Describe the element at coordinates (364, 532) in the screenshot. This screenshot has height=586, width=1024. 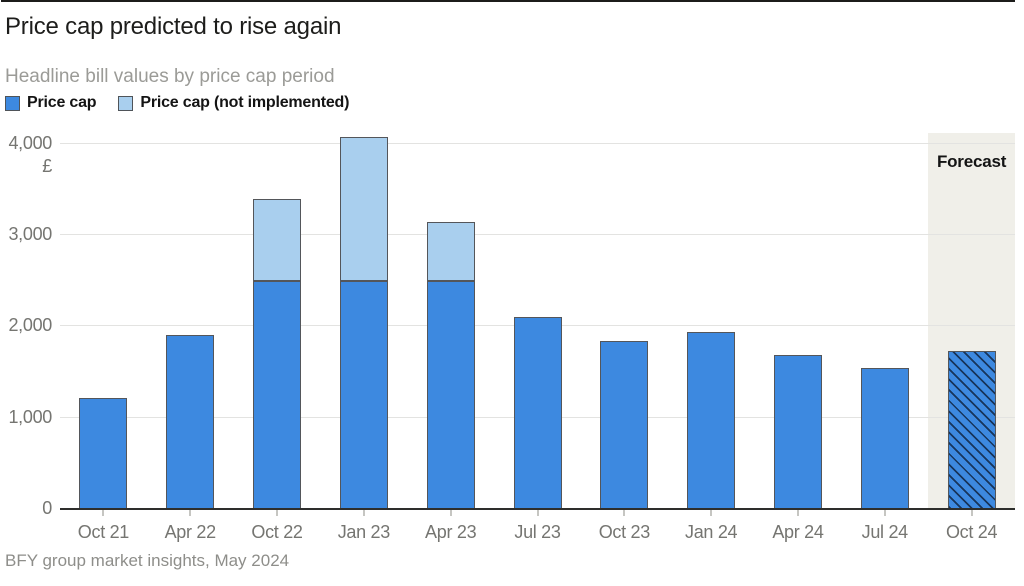
I see `x-tick-label: Jan 23` at that location.